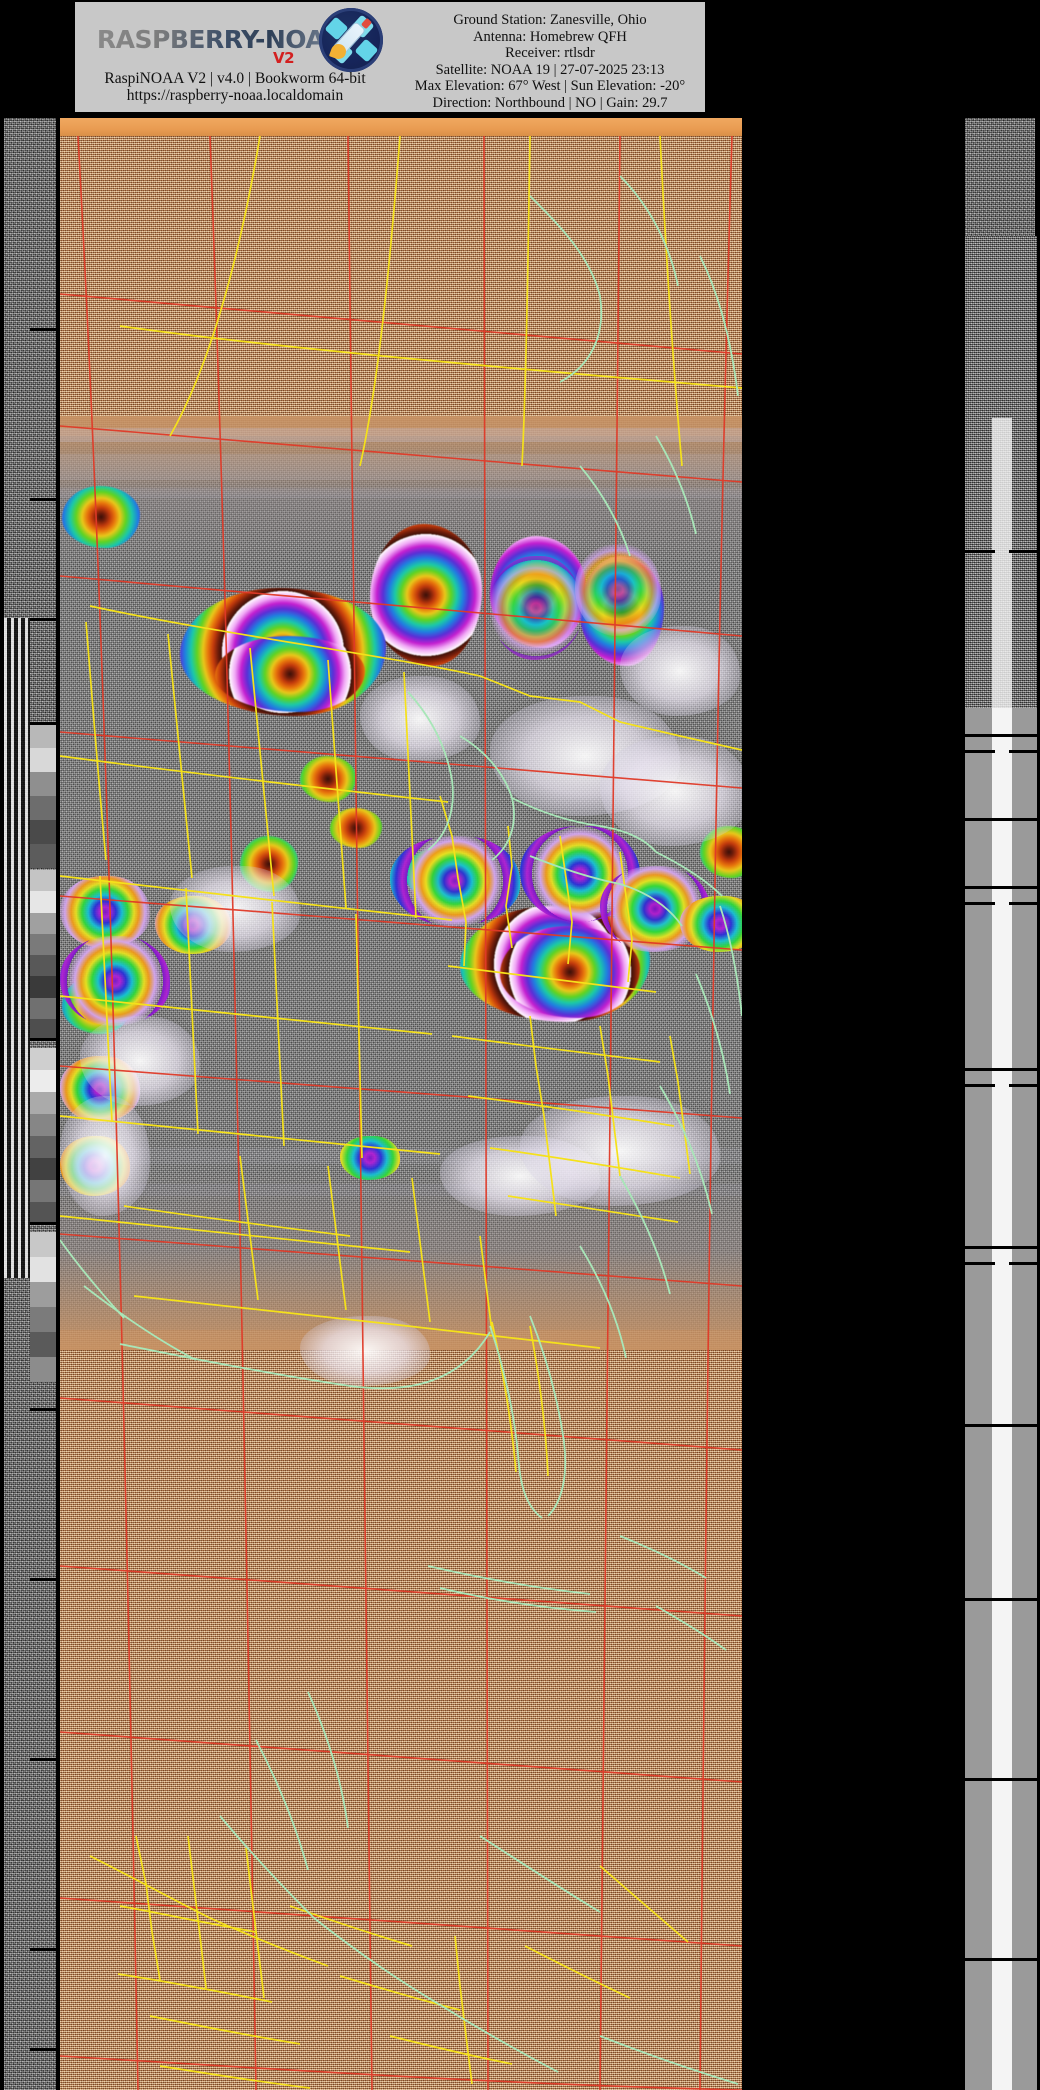 Image resolution: width=1040 pixels, height=2090 pixels. I want to click on antenna-line: Antenna: Homebrew QFH, so click(550, 36).